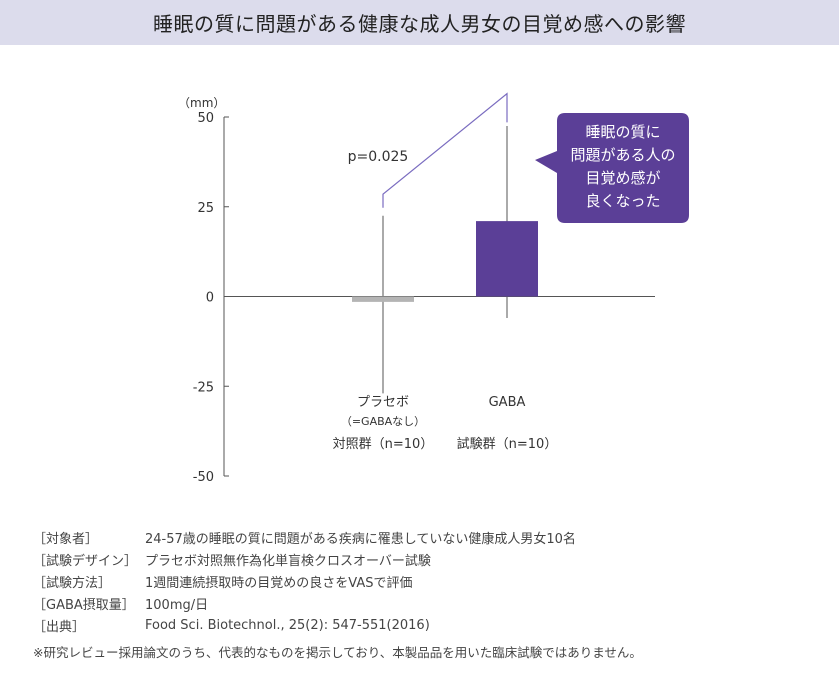 Image resolution: width=839 pixels, height=694 pixels. What do you see at coordinates (288, 561) in the screenshot?
I see `note-value: プラセボ対照無作為化単盲検クロスオーバー試験` at bounding box center [288, 561].